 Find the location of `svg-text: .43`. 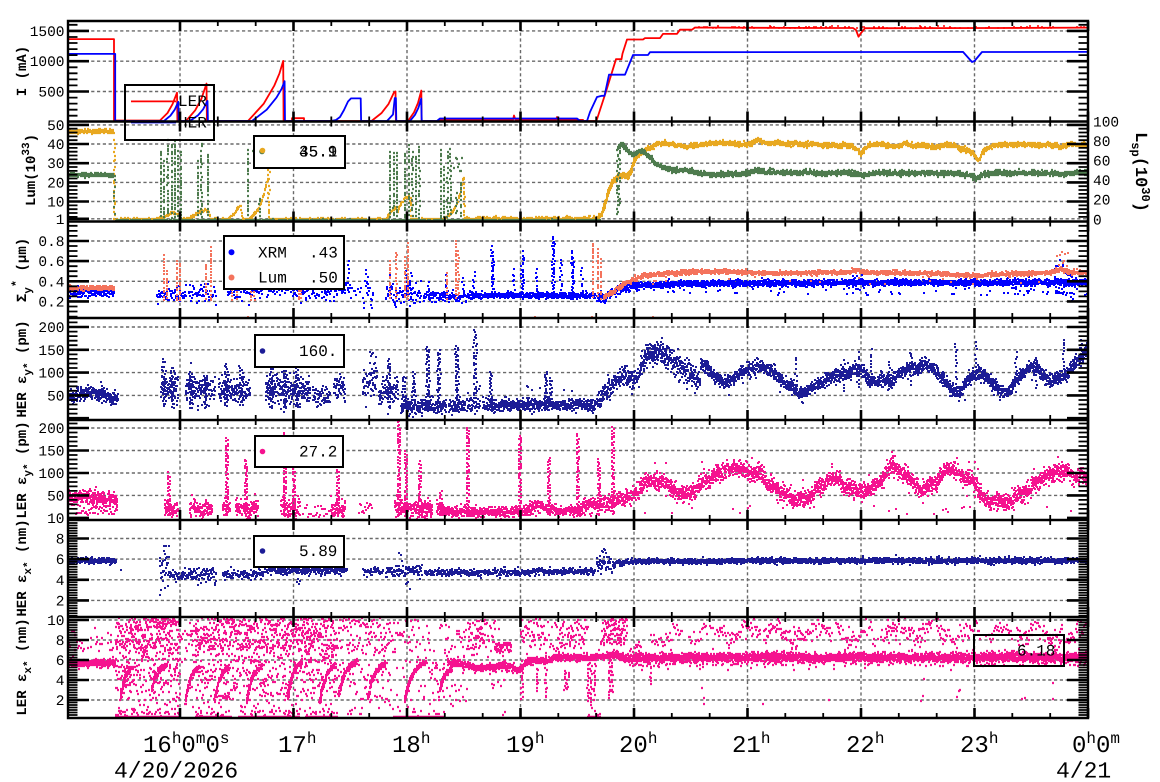

svg-text: .43 is located at coordinates (323, 253).